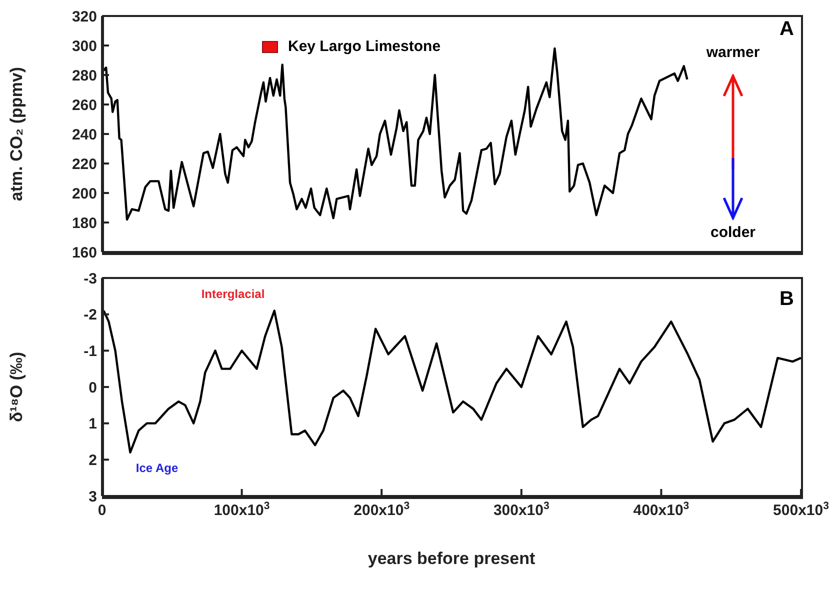  Describe the element at coordinates (84, 253) in the screenshot. I see `y-tick-label: 160` at that location.